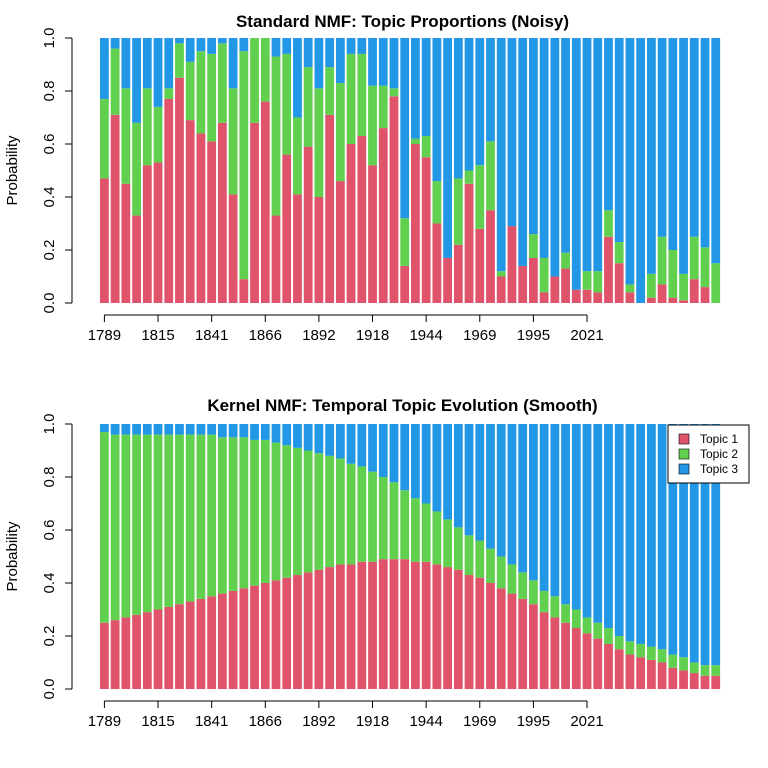 The image size is (768, 768). I want to click on y-axis-label: Probability, so click(12, 556).